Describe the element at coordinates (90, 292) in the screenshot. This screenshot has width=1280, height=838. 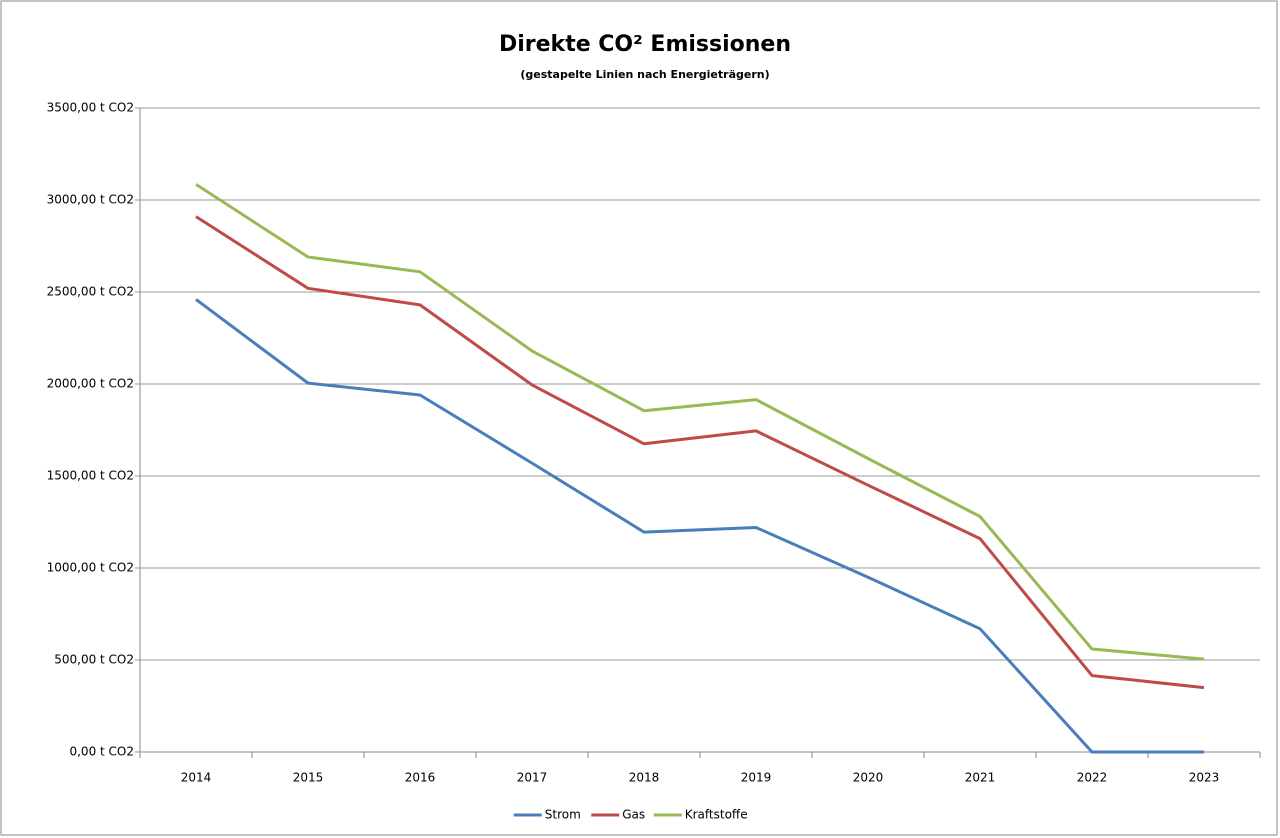
I see `y-tick-label: 2500,00 t CO2` at that location.